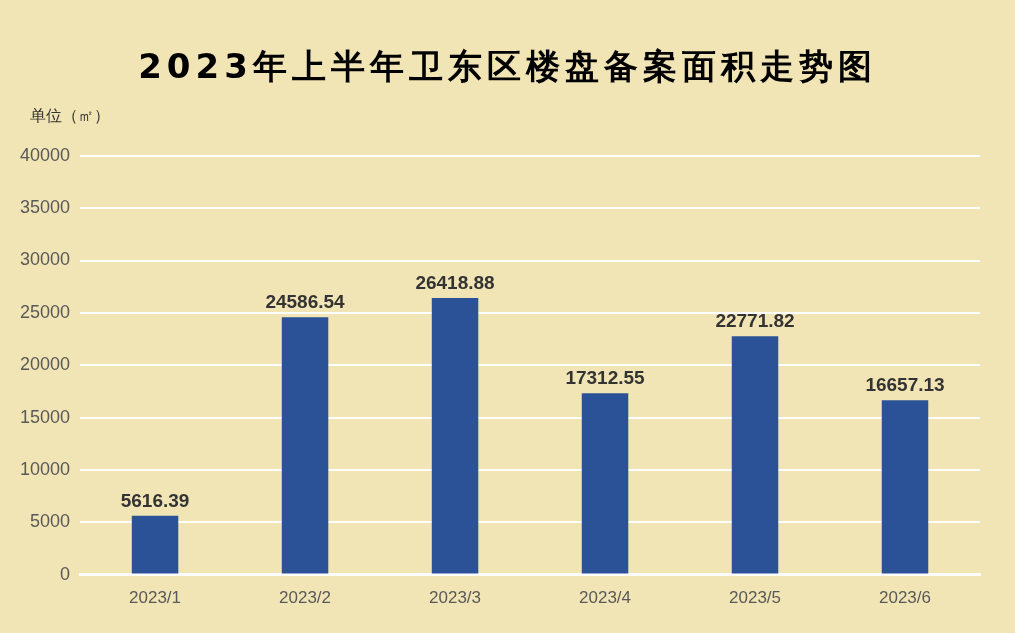 This screenshot has height=633, width=1015. What do you see at coordinates (305, 598) in the screenshot?
I see `x-tick-label: 2023/2` at bounding box center [305, 598].